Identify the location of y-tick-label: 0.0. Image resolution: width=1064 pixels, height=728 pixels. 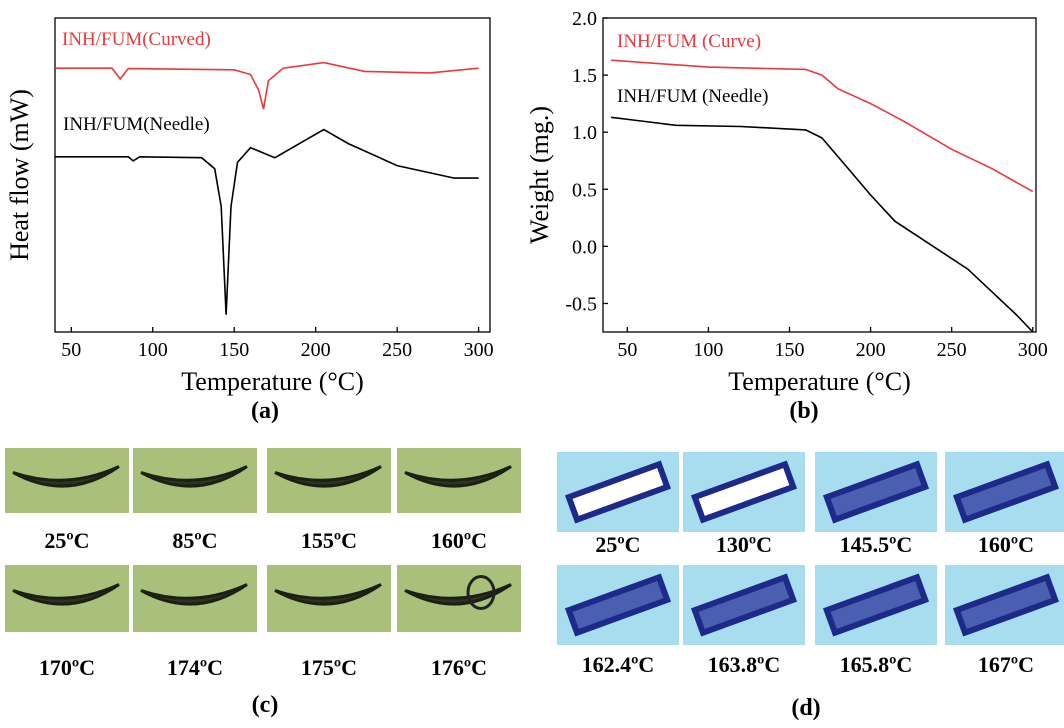
(584, 247).